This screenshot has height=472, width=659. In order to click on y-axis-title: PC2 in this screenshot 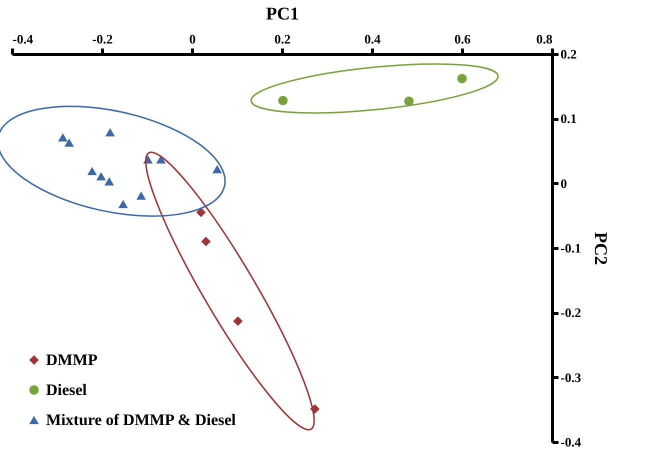, I will do `click(601, 248)`.